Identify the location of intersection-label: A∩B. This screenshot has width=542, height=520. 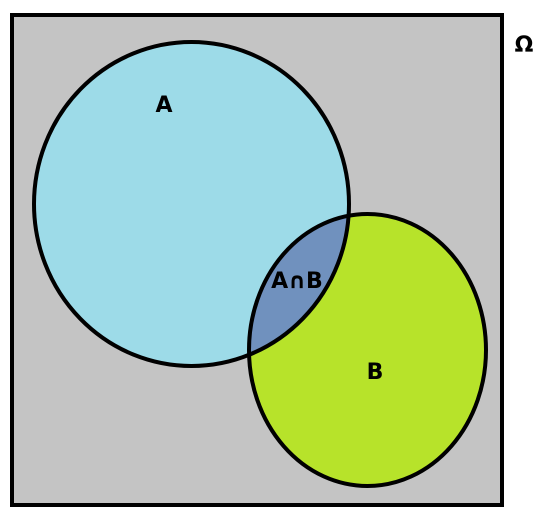
(297, 281).